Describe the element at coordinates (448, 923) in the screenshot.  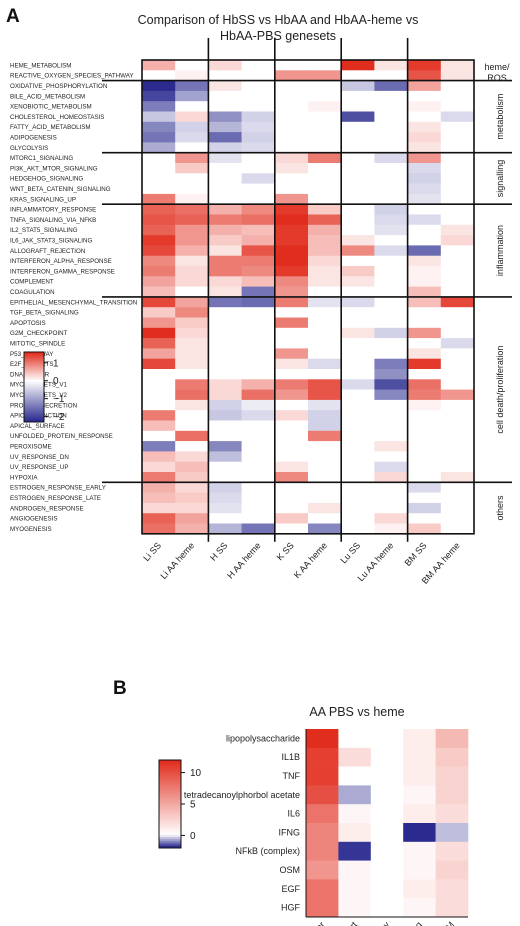
I see `heatmap-b-column-label: BM` at that location.